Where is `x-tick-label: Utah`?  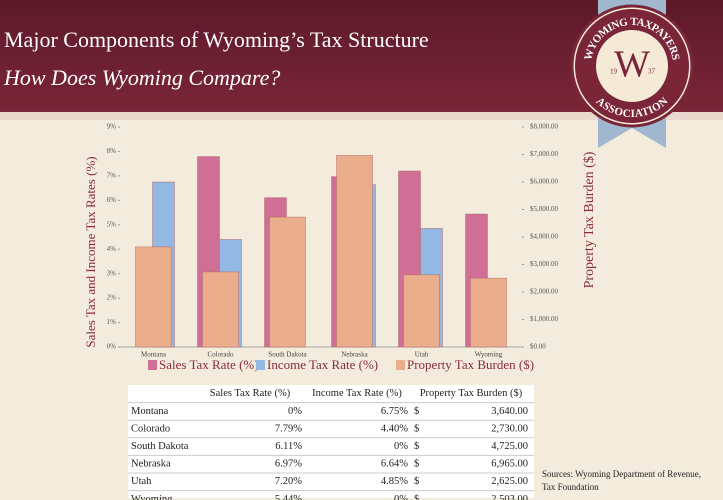 x-tick-label: Utah is located at coordinates (422, 355).